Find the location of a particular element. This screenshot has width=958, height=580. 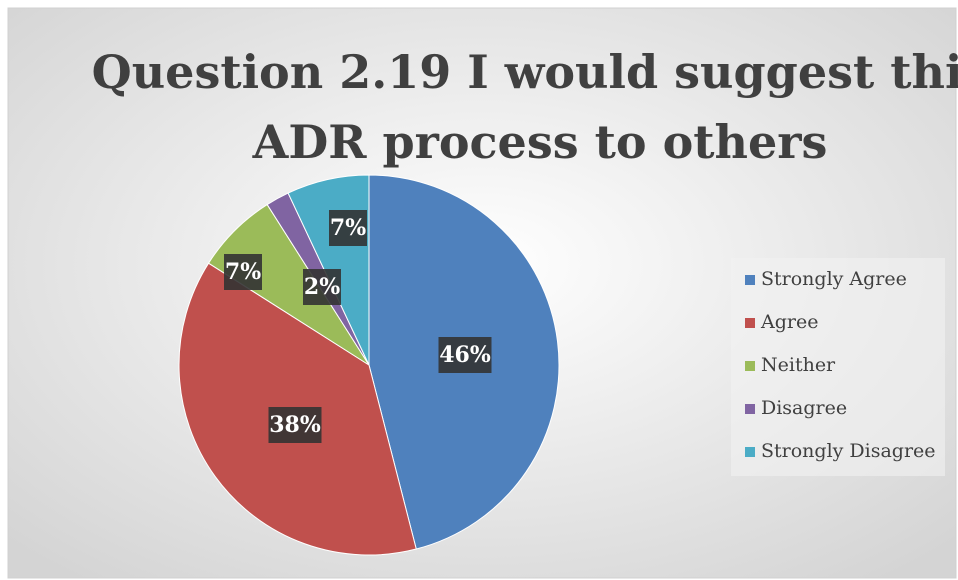

data-label: 38% is located at coordinates (295, 425).